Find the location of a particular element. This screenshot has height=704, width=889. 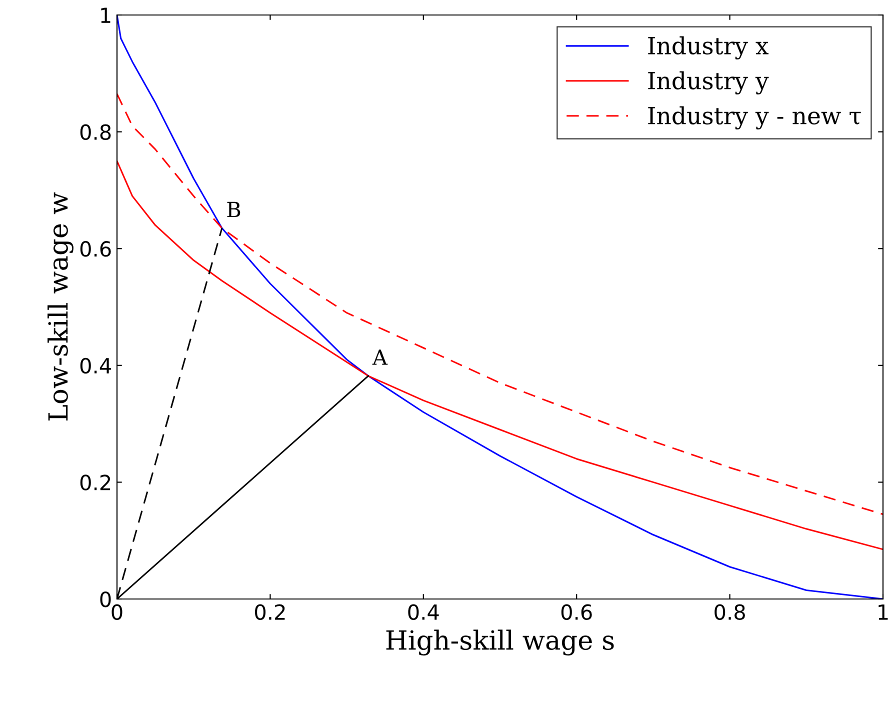

y-tick-label: 1 is located at coordinates (105, 15).